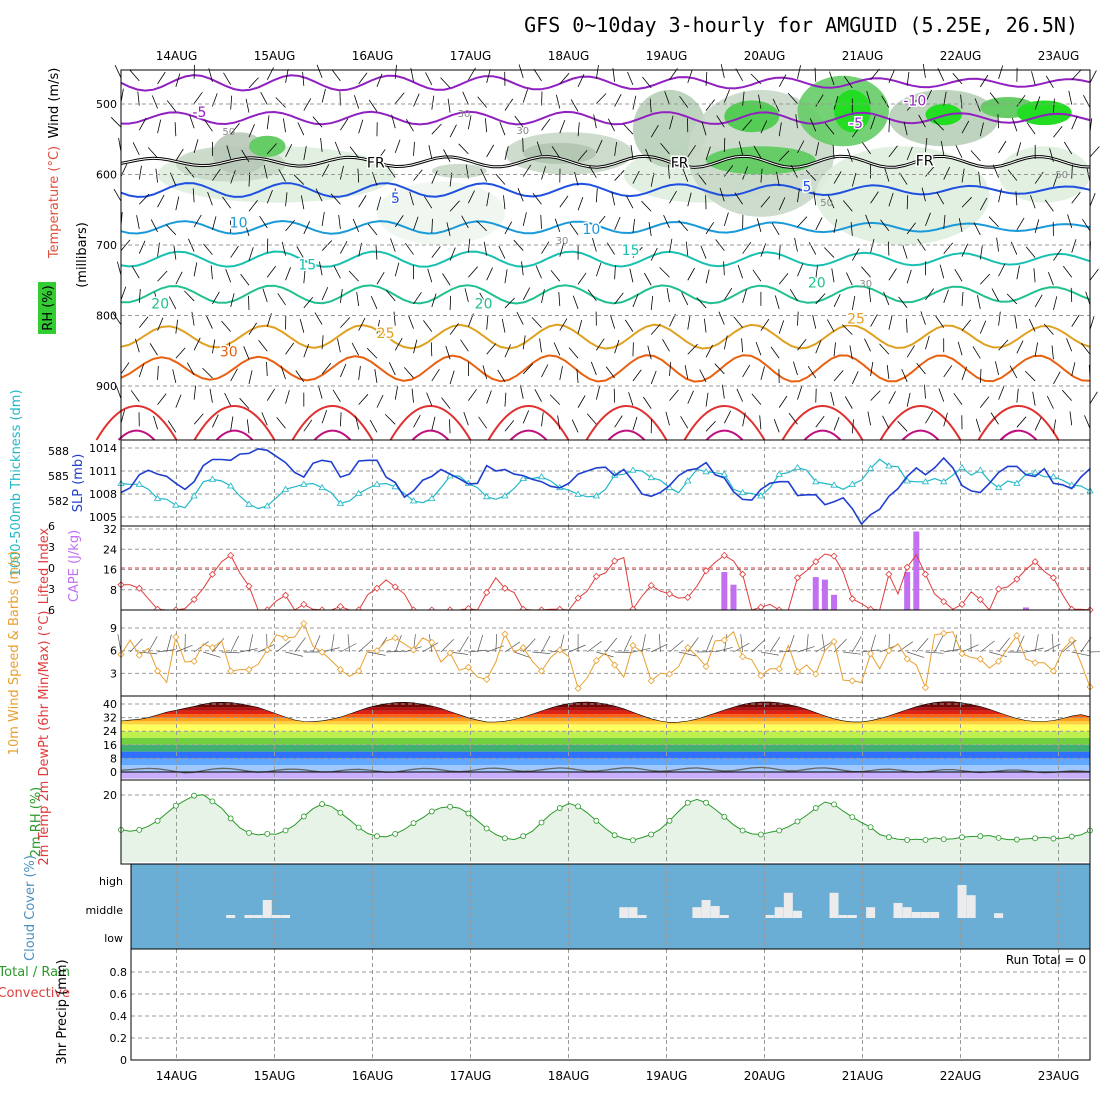  Describe the element at coordinates (139, 588) in the screenshot. I see `lifted-index-point` at that location.